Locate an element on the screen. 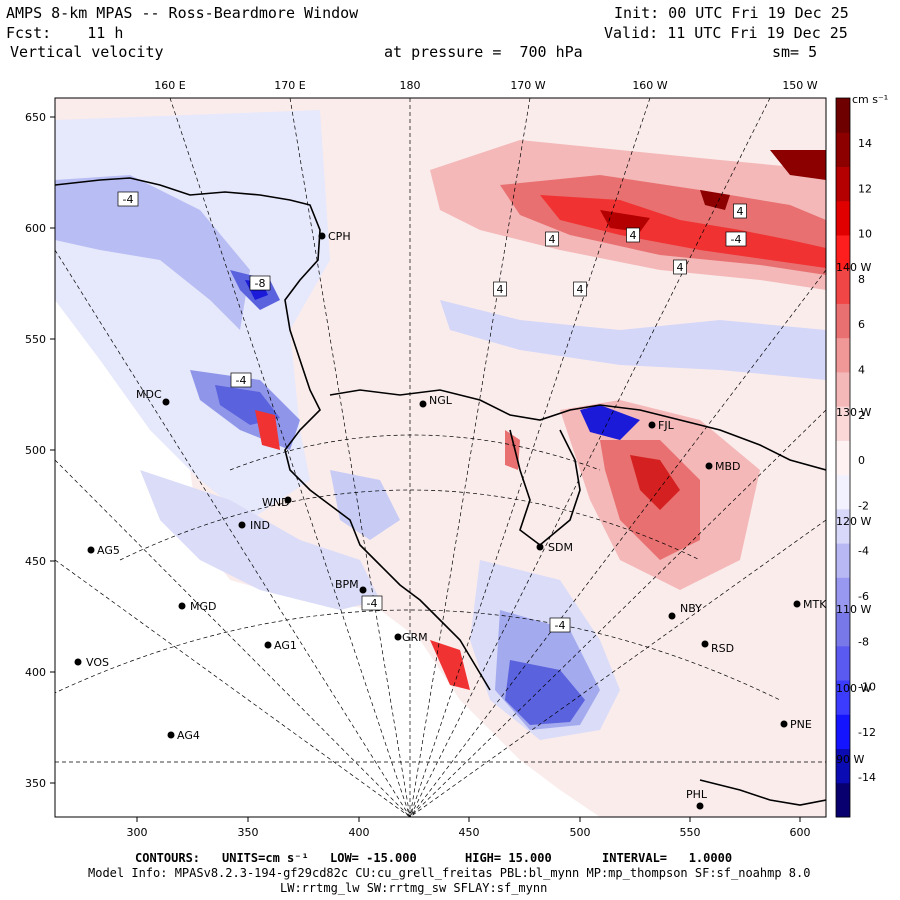 This screenshot has height=900, width=900. colorbar-units: cm s⁻¹ is located at coordinates (870, 99).